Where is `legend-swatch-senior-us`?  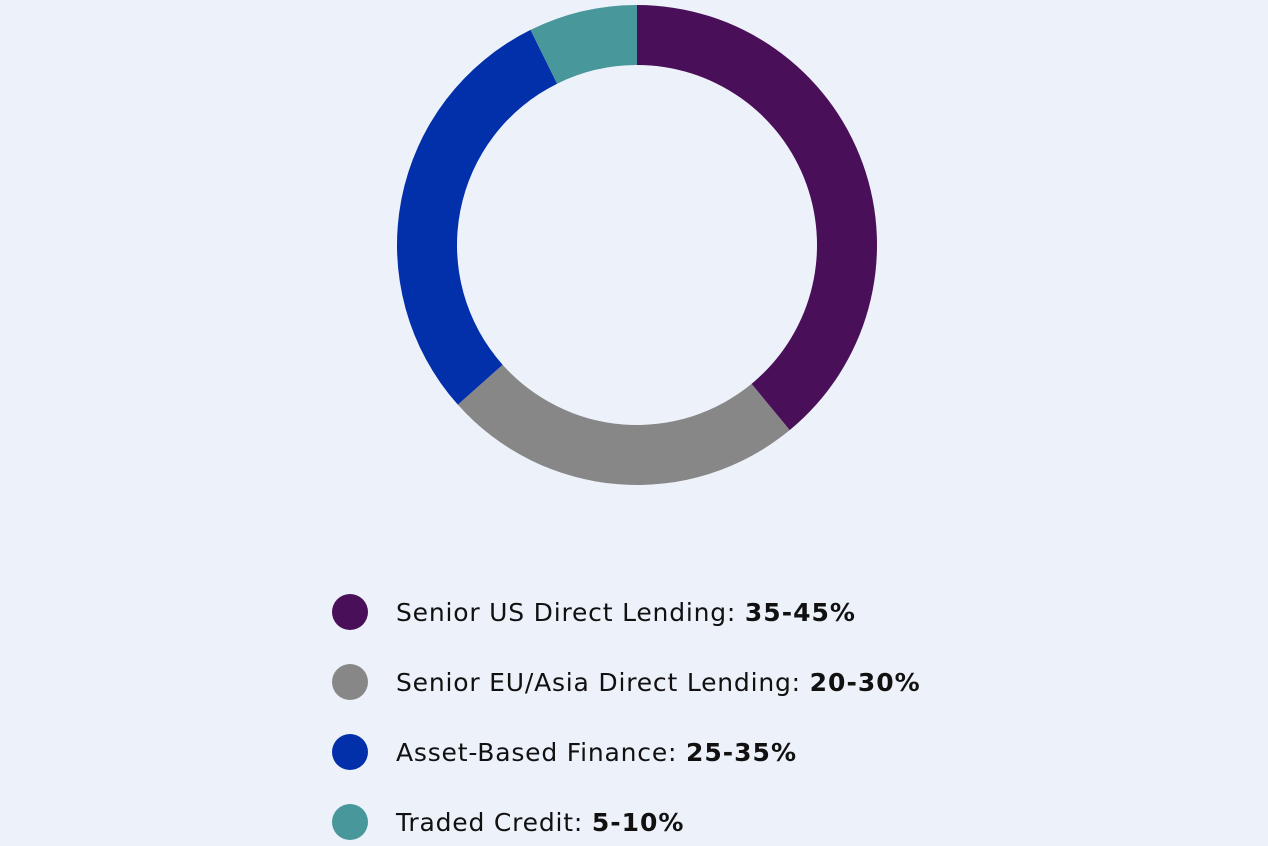
legend-swatch-senior-us is located at coordinates (350, 612).